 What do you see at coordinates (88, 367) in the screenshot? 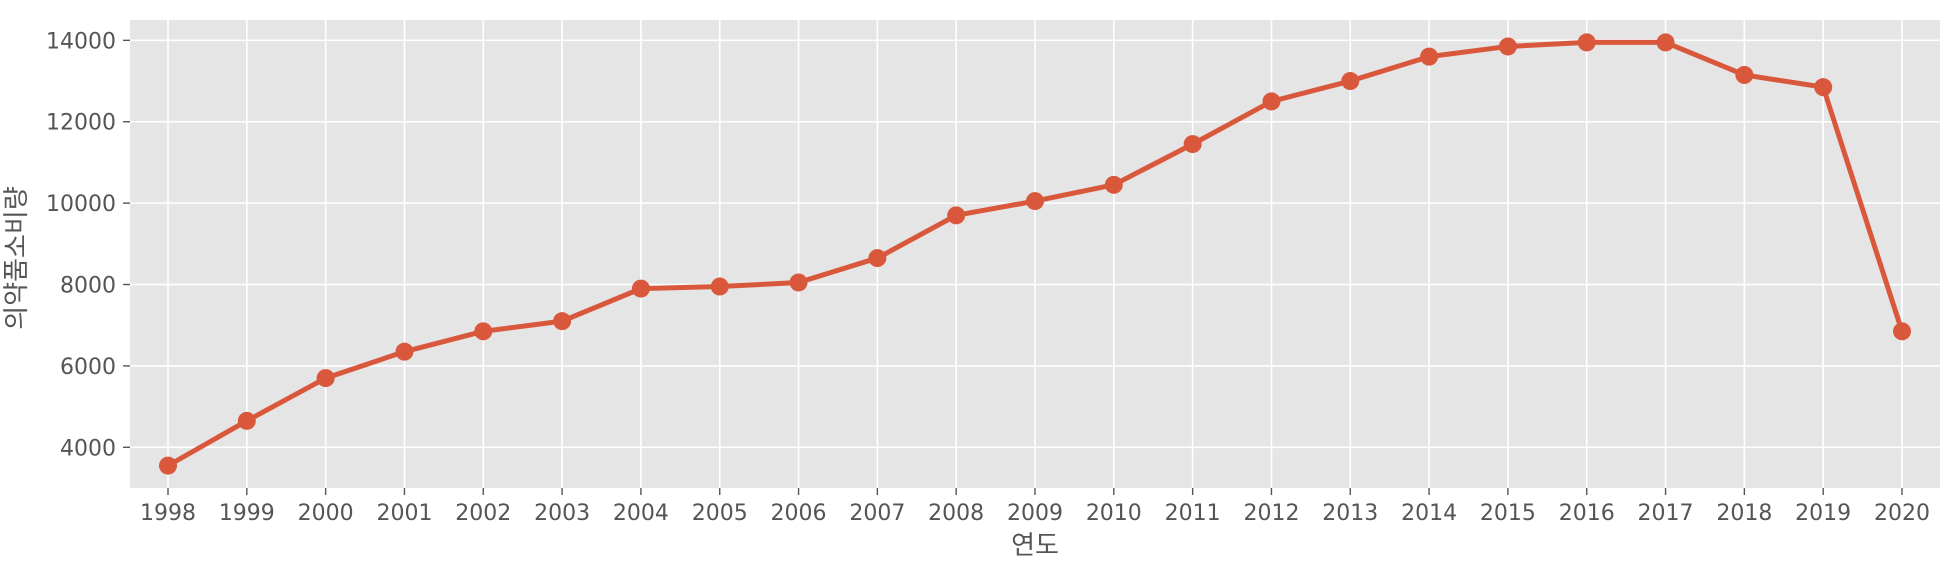
I see `y-tick-label: 6000` at bounding box center [88, 367].